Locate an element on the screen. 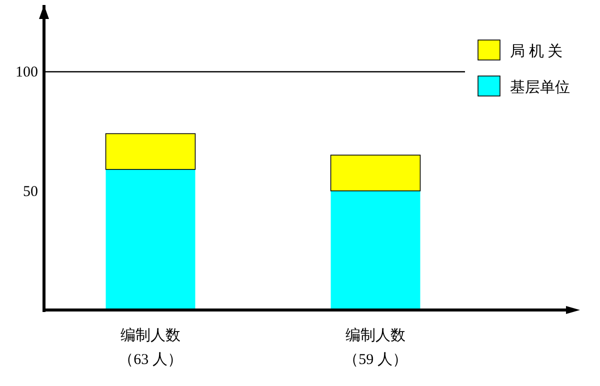  legend-label: 基层单位 is located at coordinates (540, 87).